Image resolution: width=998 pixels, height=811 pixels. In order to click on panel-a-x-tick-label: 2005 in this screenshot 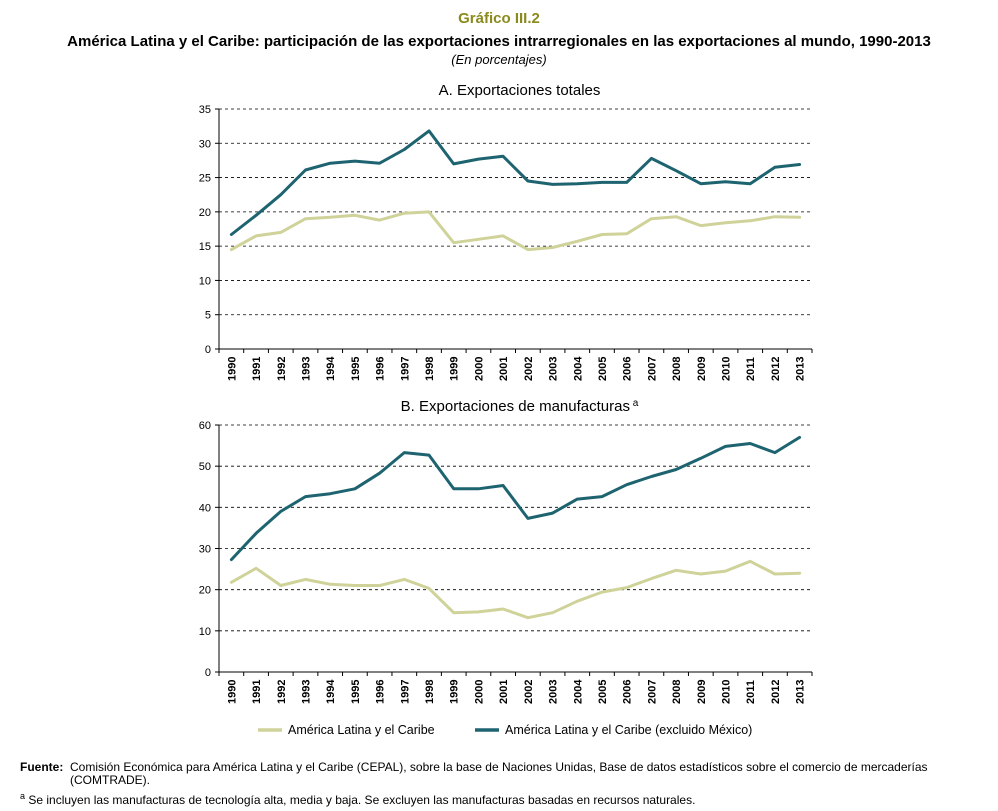, I will do `click(603, 369)`.